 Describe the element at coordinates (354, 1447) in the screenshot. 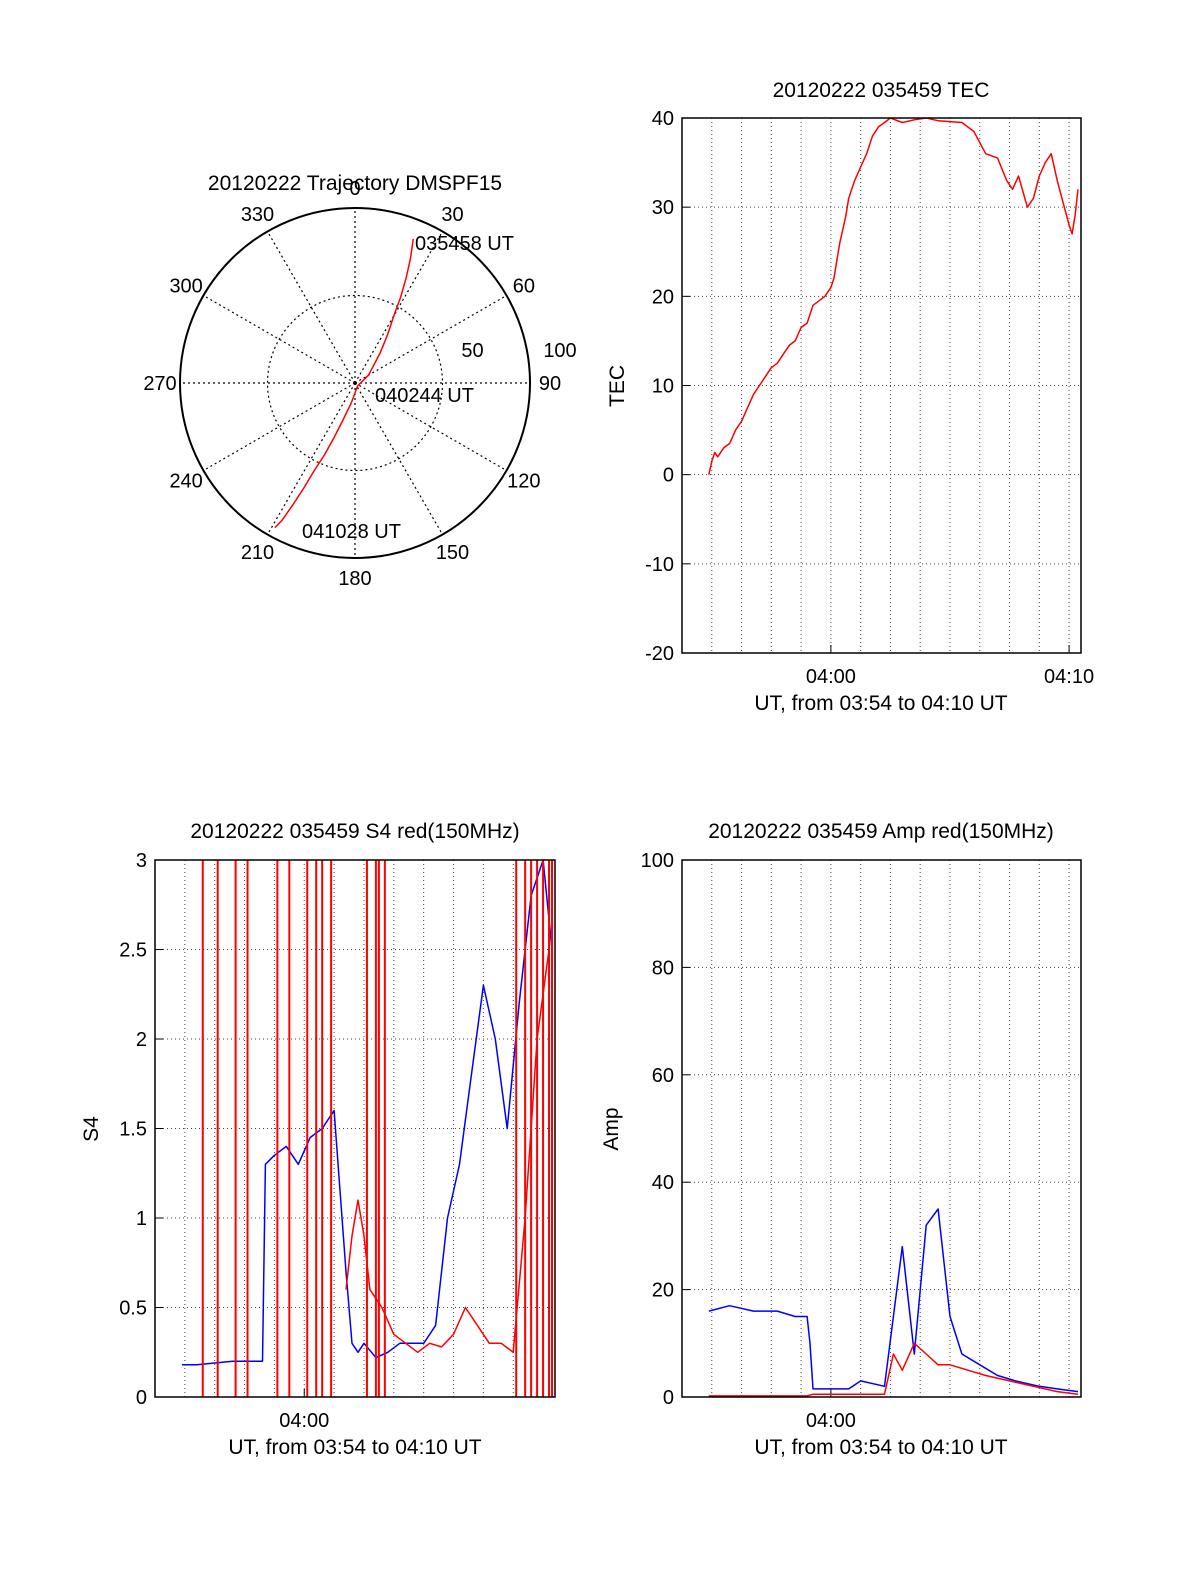

I see `s4-xlabel: UT, from 03:54 to 04:10 UT` at that location.